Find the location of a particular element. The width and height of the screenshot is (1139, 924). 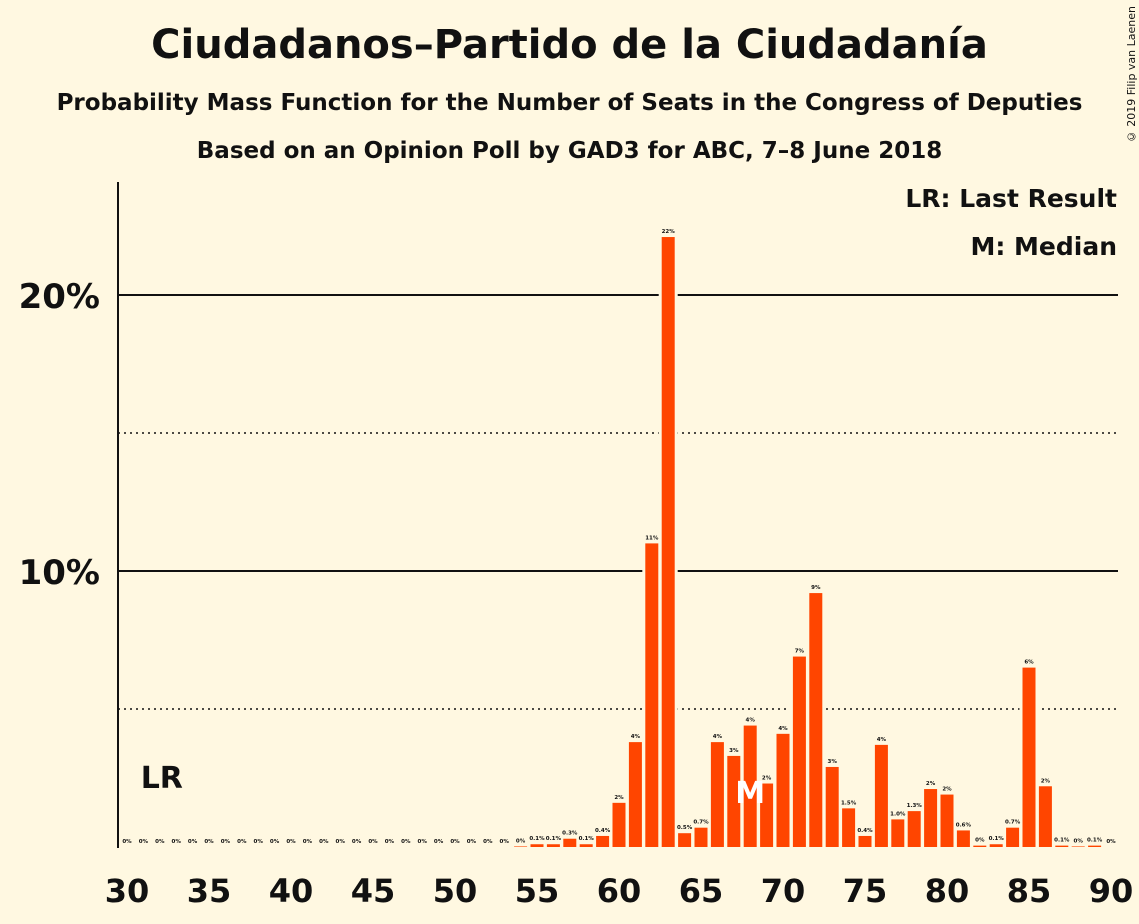

bar-value-label: 1.3% is located at coordinates (915, 806).